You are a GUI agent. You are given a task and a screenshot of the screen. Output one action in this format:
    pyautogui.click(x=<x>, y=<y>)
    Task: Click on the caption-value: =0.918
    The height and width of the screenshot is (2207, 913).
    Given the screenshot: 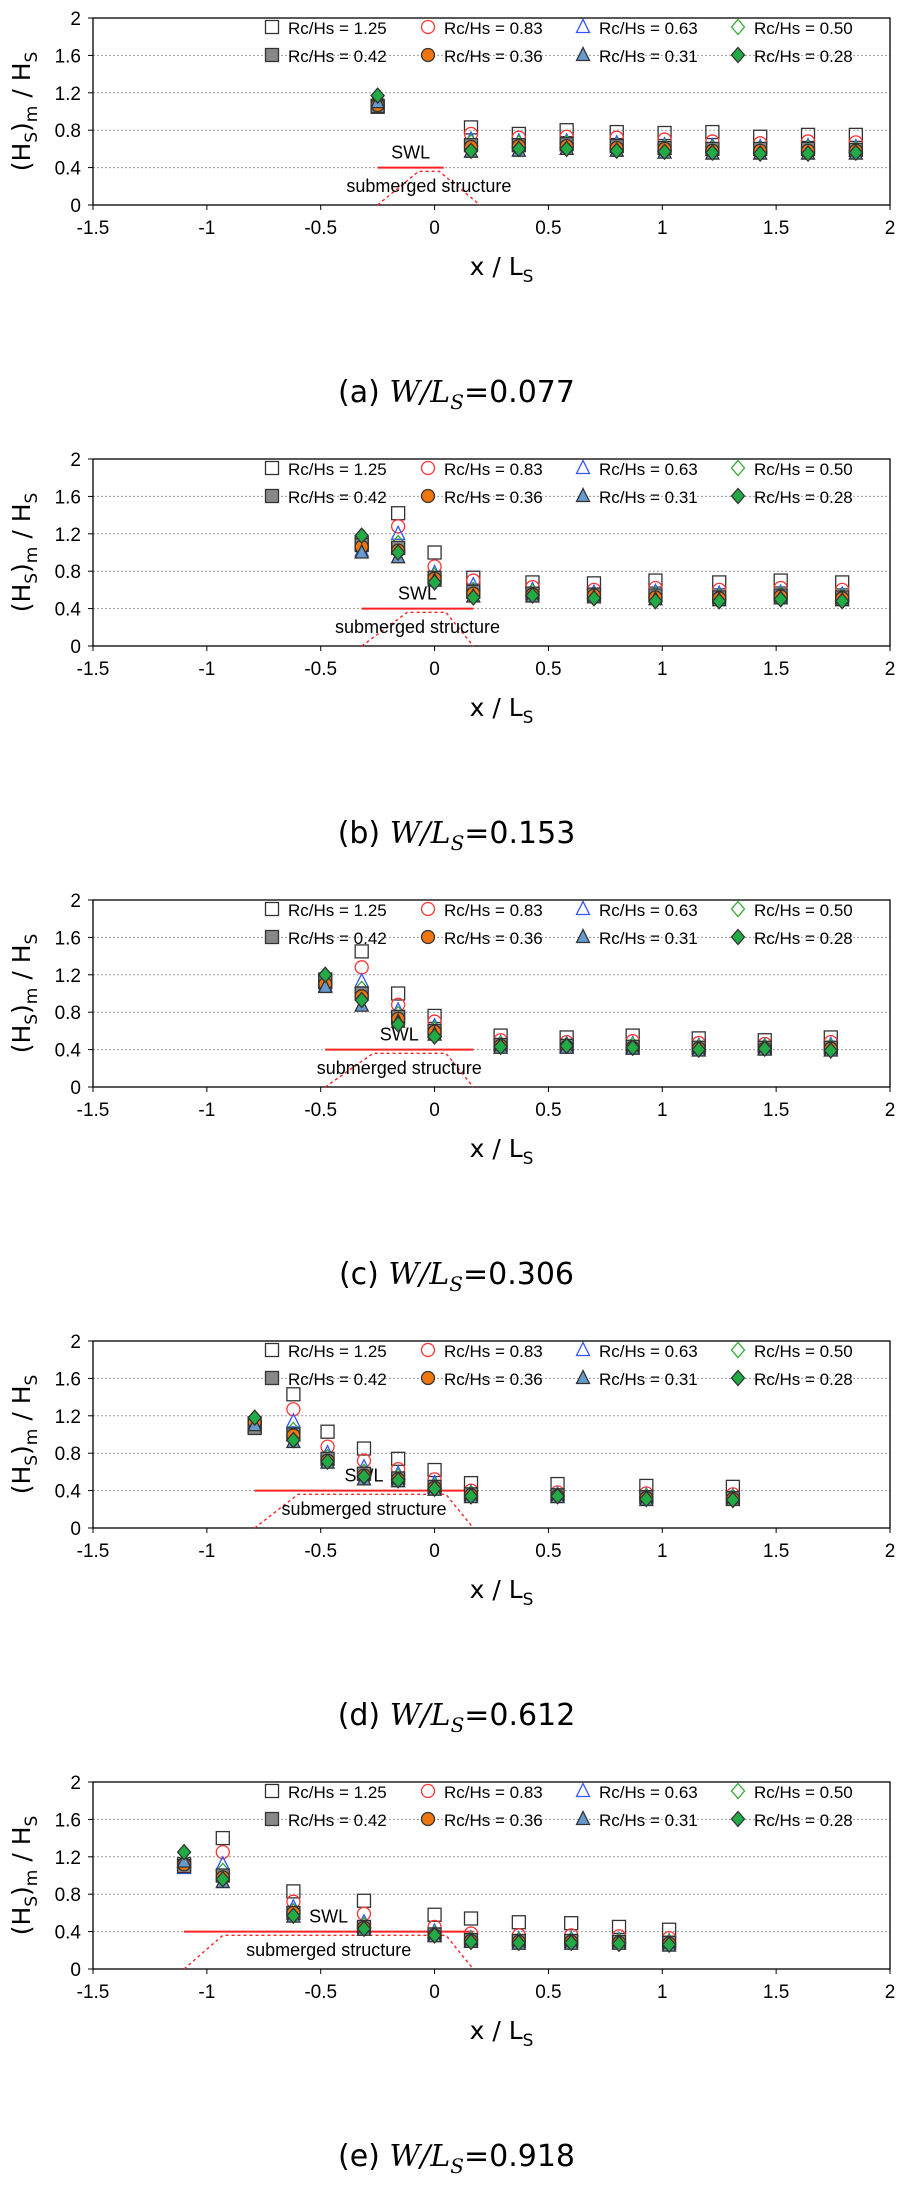 What is the action you would take?
    pyautogui.click(x=519, y=2156)
    